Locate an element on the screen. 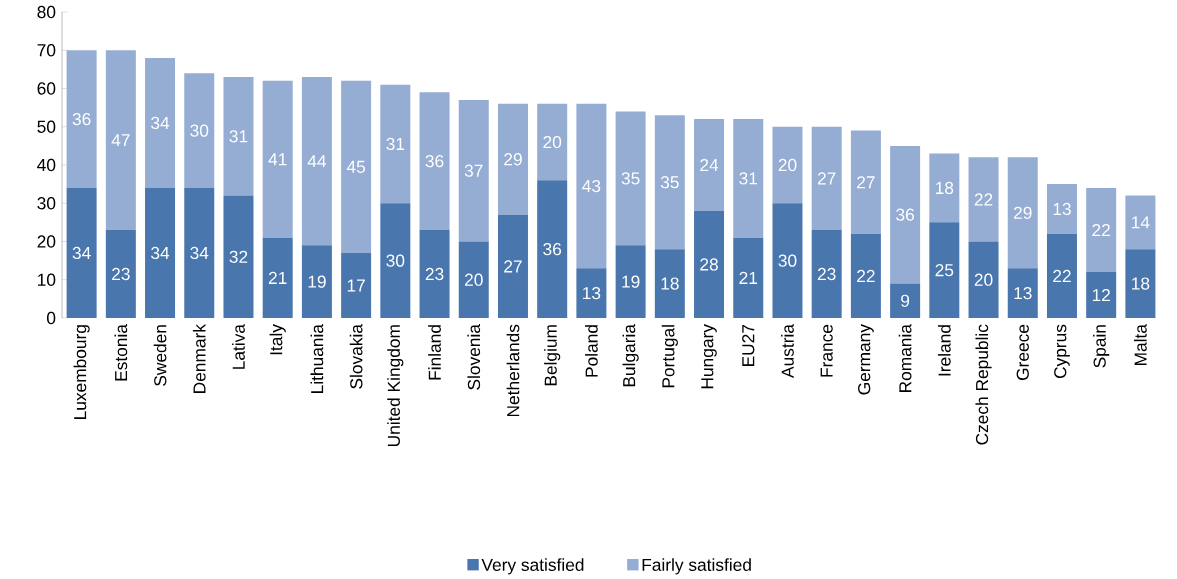  x-tick-label: EU27 is located at coordinates (748, 346).